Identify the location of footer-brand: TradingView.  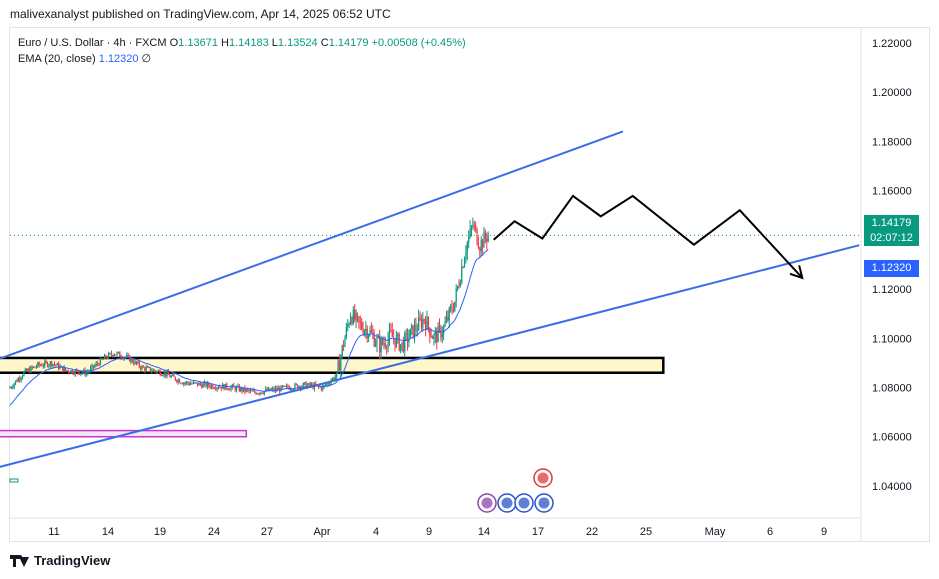
(60, 560).